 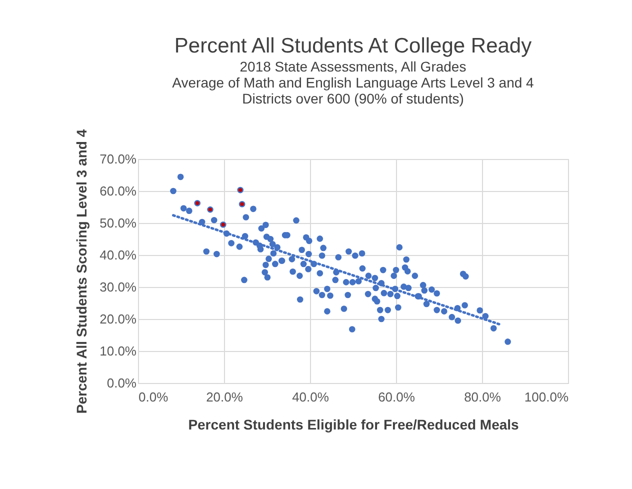 I want to click on chart-subtitle: 2018 State Assessments, All Grades Average of Math and English Language Arts Level 3 and 4 Districts over 600 (90% of students), so click(x=353, y=82).